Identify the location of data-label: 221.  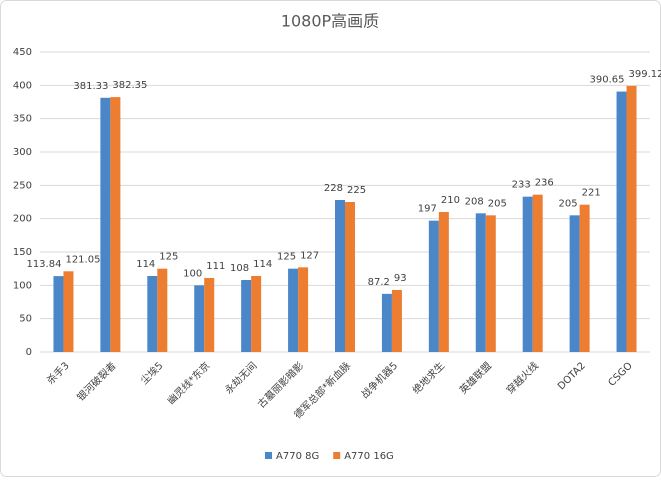
(591, 193).